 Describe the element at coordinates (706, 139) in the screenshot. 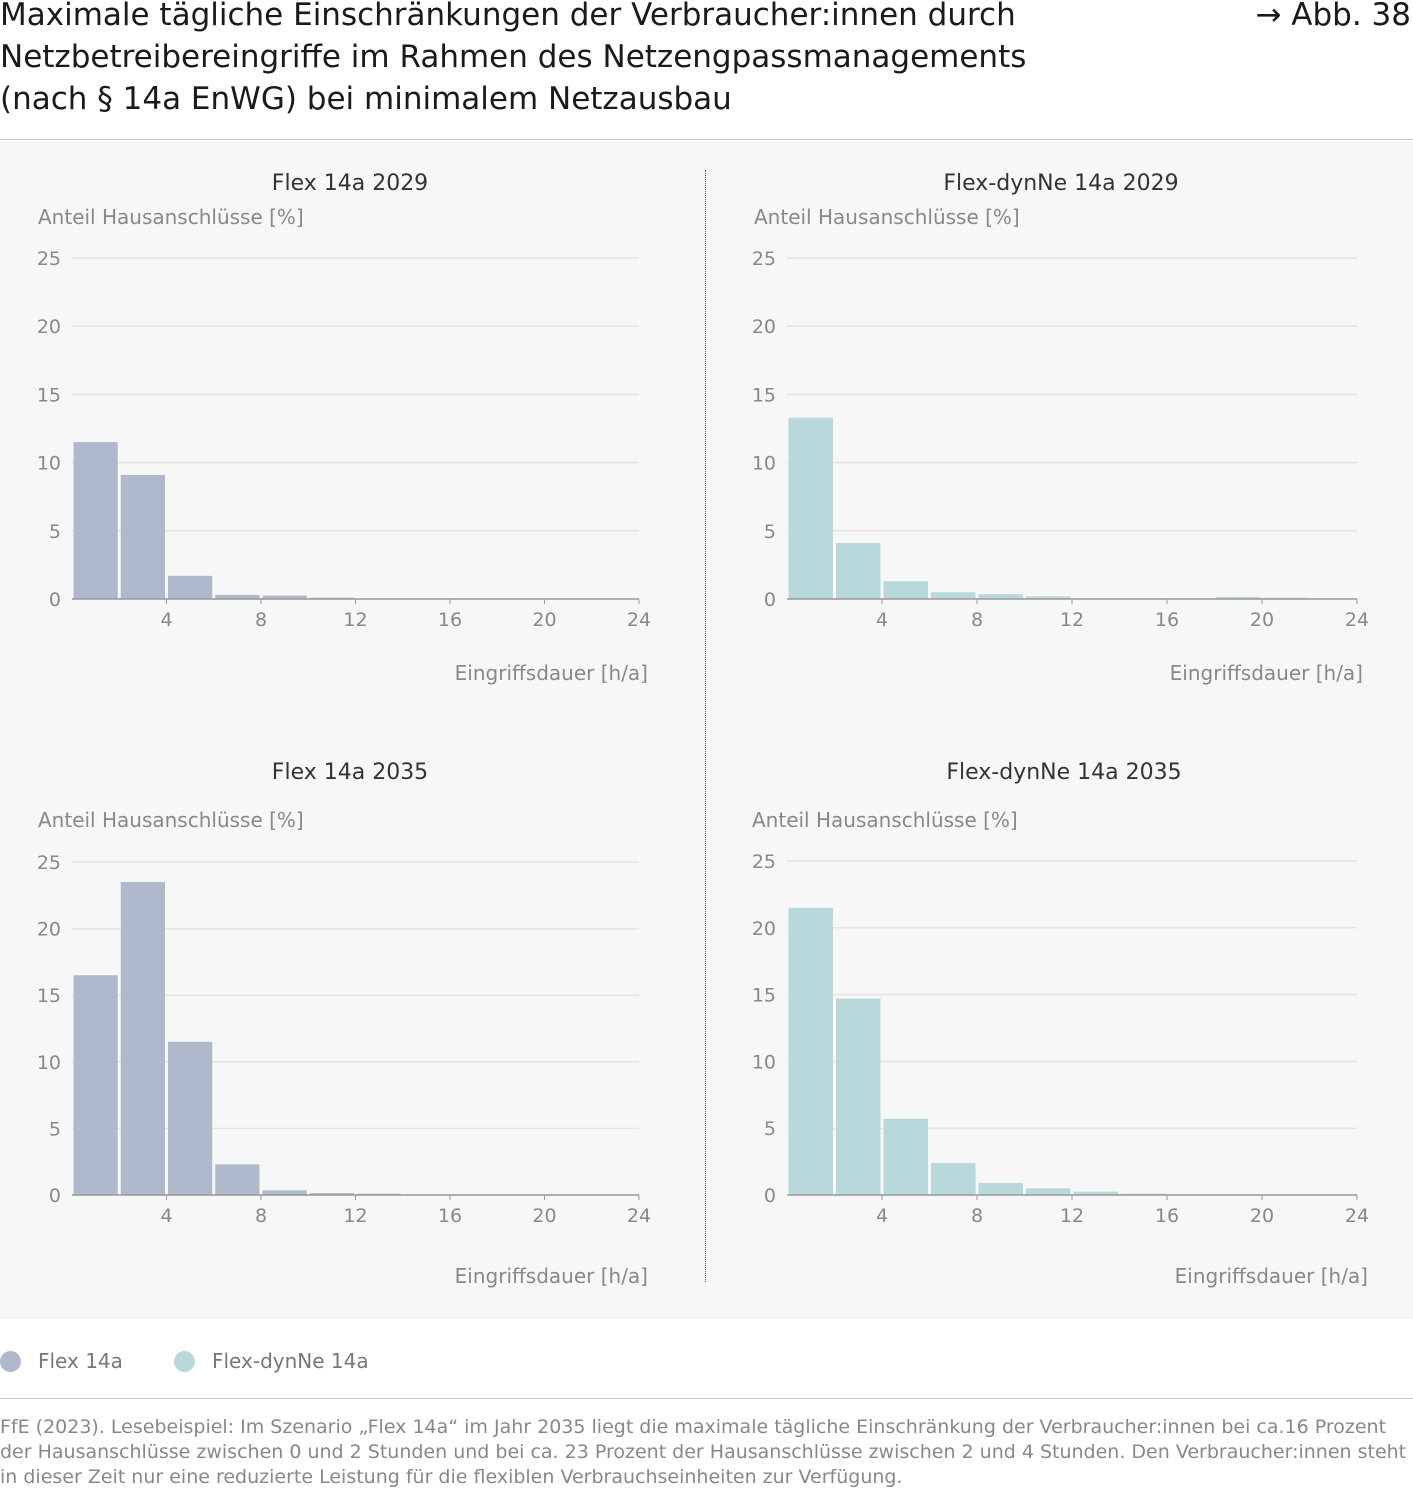

I see `header-divider` at that location.